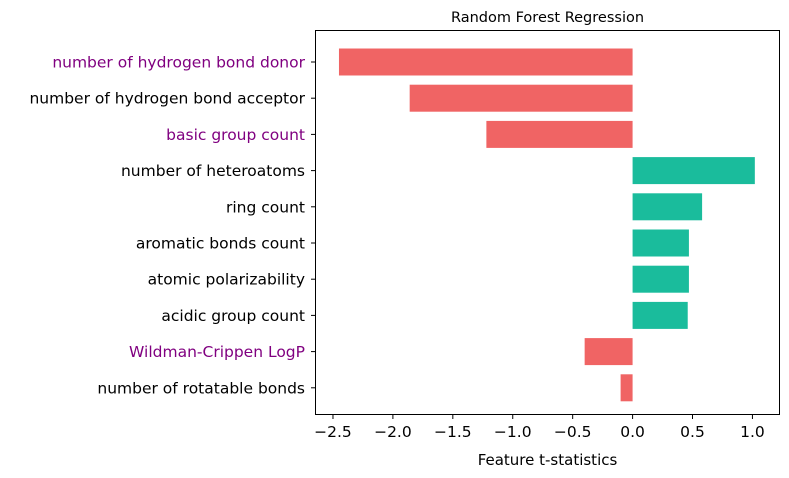 Image resolution: width=789 pixels, height=478 pixels. What do you see at coordinates (220, 244) in the screenshot?
I see `y-tick-label: aromatic bonds count` at bounding box center [220, 244].